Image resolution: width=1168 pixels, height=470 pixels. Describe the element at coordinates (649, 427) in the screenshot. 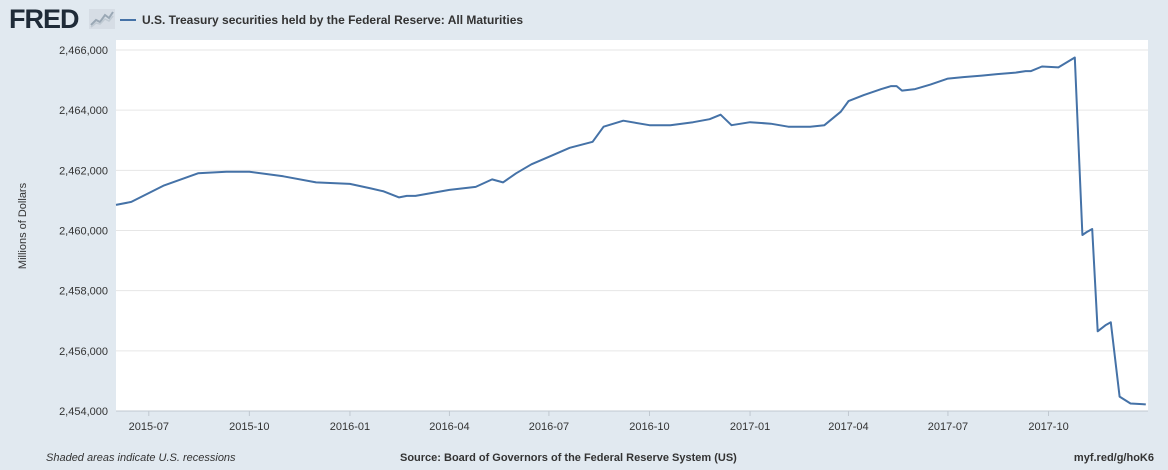

I see `x-tick-label: 2016-10` at that location.